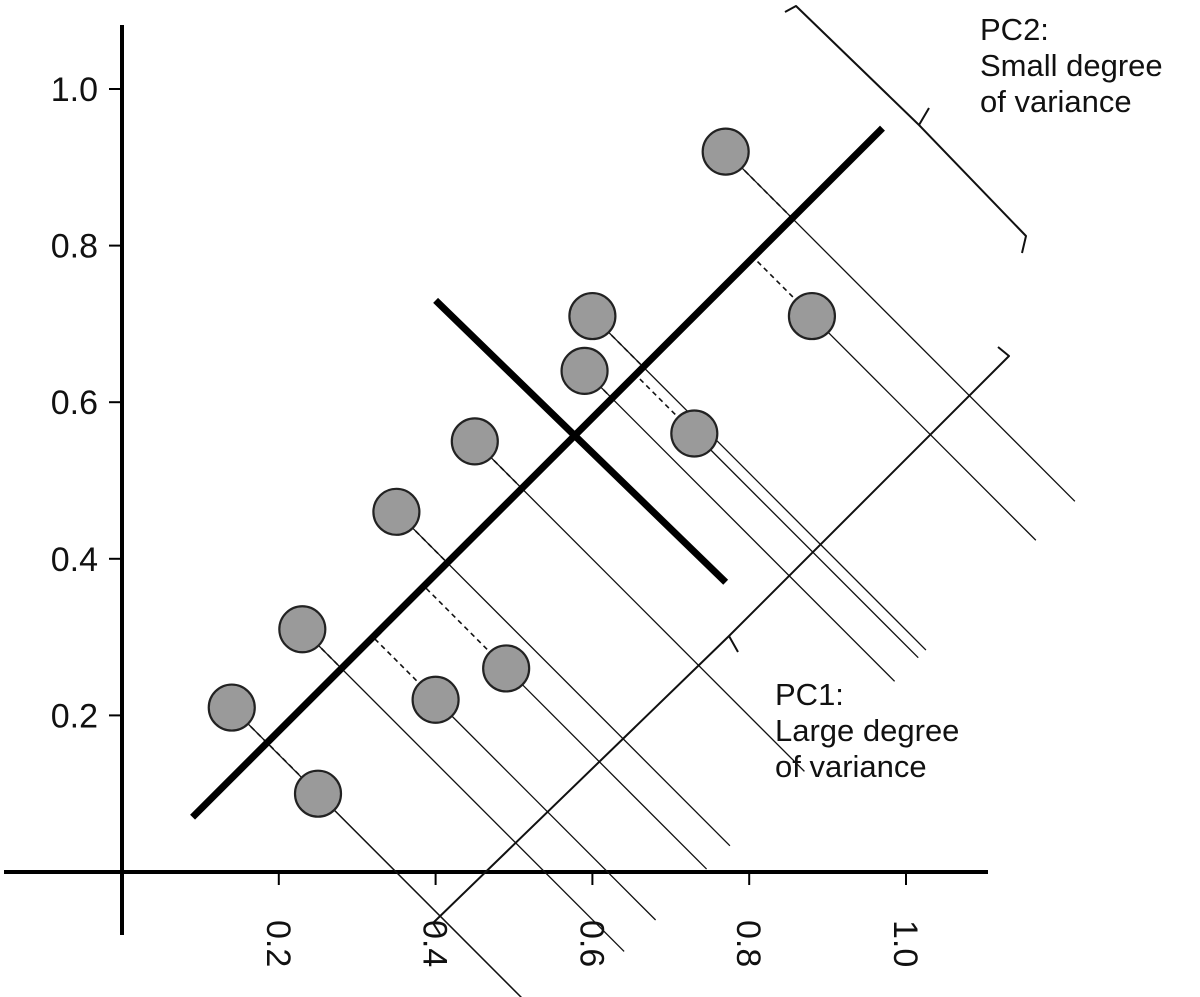 The image size is (1200, 997). Describe the element at coordinates (435, 943) in the screenshot. I see `x-tick-label: 0.4` at that location.